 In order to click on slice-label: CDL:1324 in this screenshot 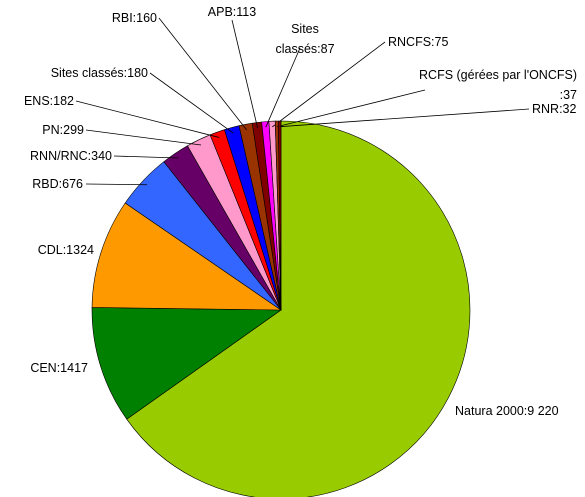, I will do `click(65, 250)`.